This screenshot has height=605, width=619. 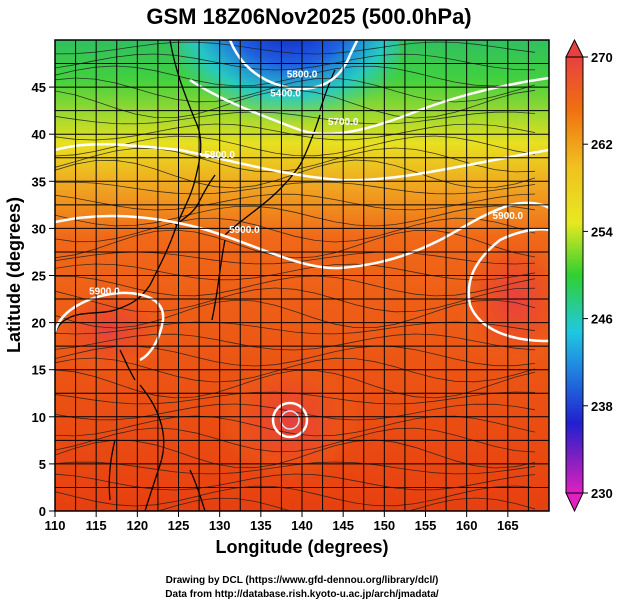 I want to click on x-tick-label: 120, so click(x=137, y=525).